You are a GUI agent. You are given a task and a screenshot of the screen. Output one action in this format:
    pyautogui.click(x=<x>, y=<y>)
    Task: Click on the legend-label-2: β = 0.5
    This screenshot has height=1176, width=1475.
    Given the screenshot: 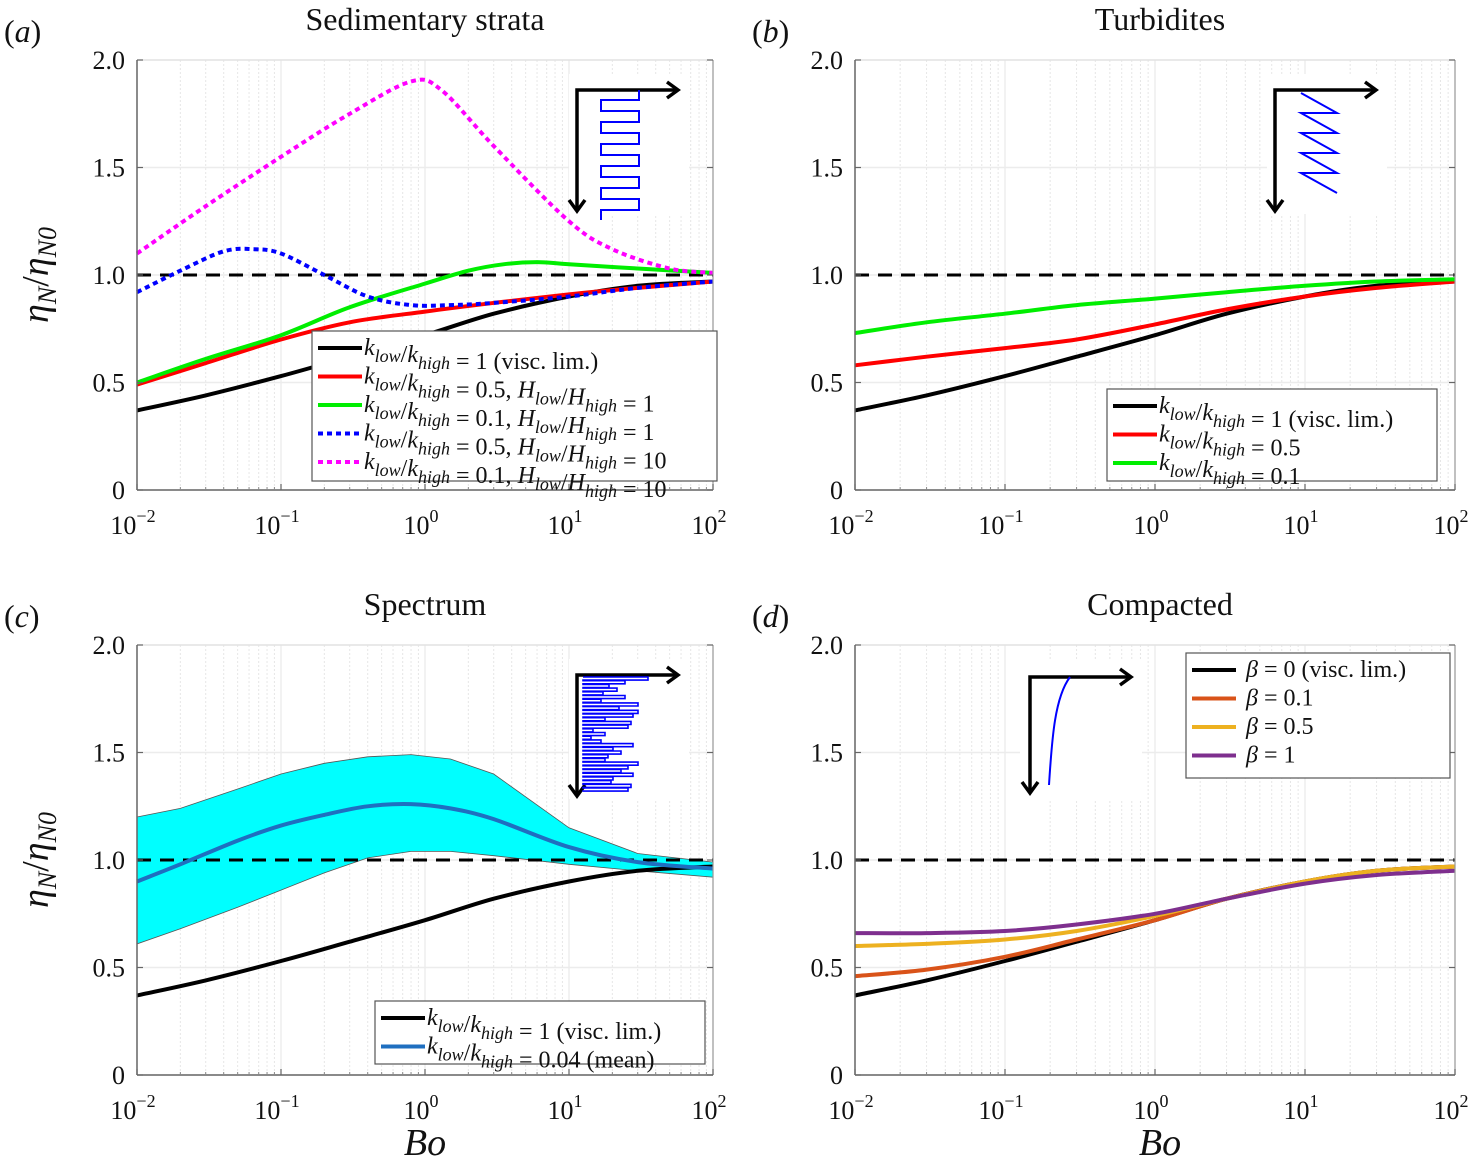 What is the action you would take?
    pyautogui.click(x=1279, y=727)
    